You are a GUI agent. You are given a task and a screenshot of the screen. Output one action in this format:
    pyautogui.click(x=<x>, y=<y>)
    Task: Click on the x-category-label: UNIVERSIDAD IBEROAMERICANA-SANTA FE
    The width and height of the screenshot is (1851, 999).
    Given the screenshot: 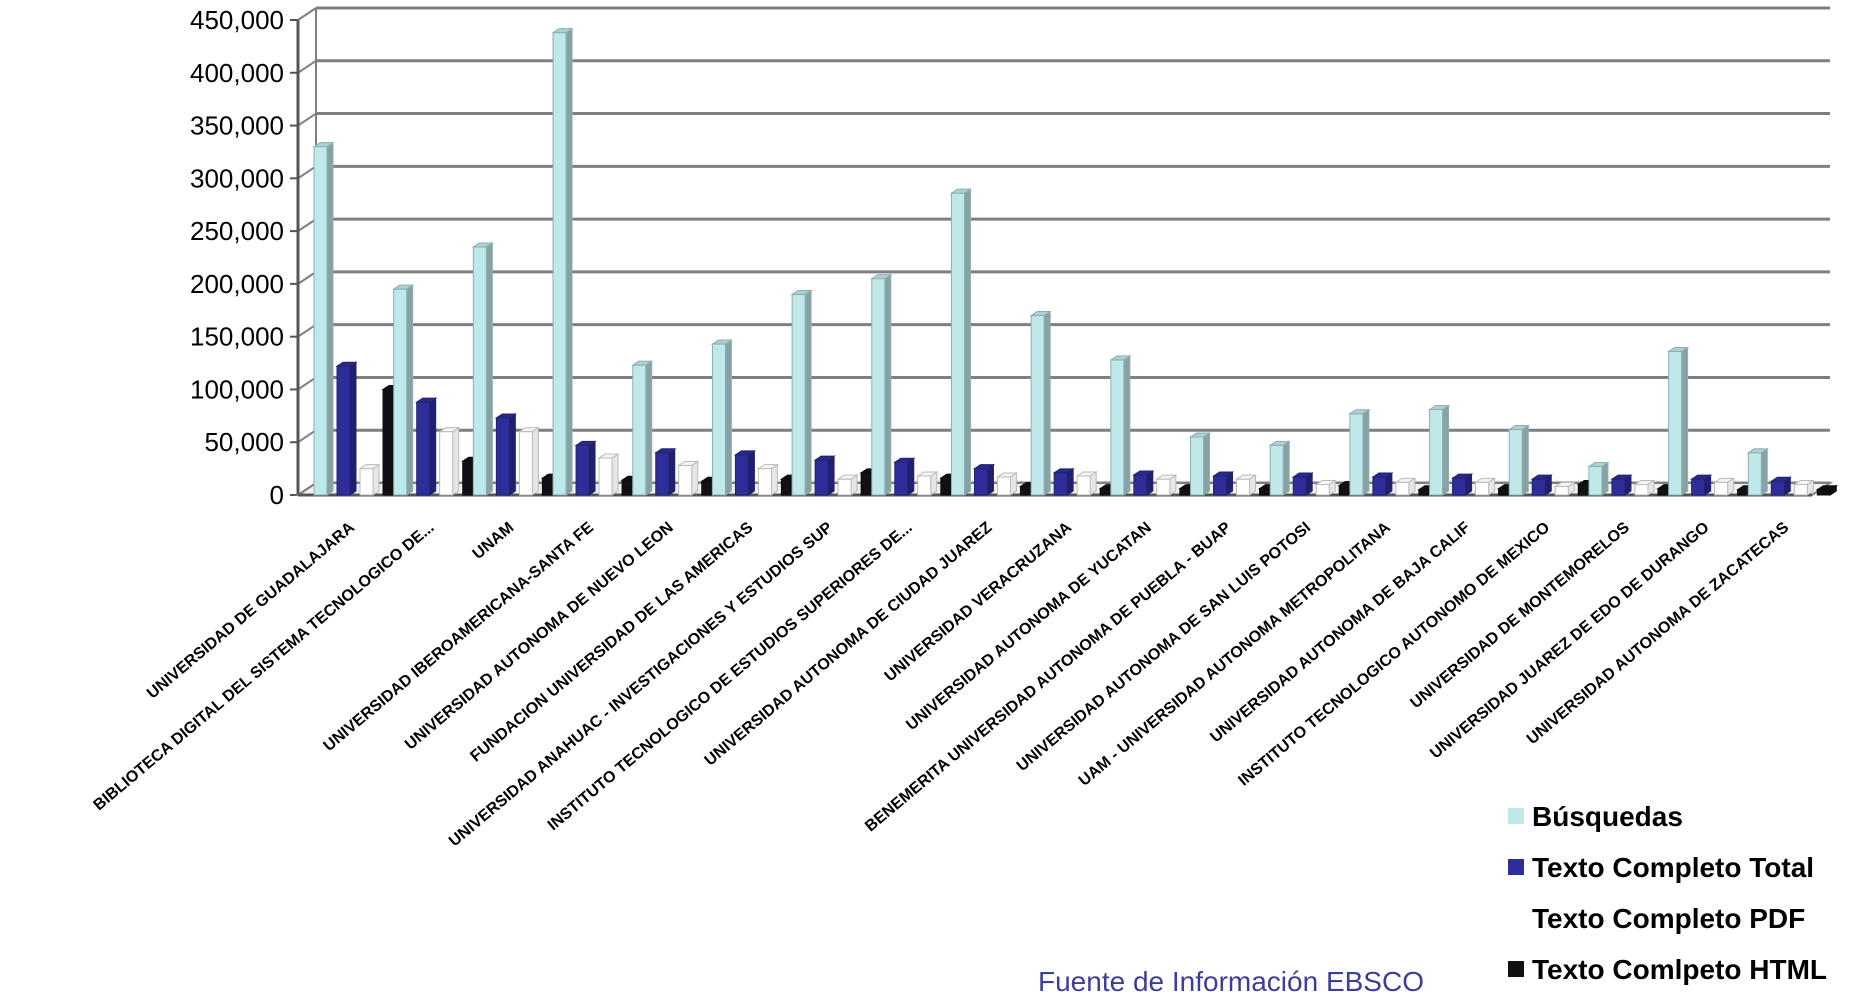 What is the action you would take?
    pyautogui.click(x=459, y=637)
    